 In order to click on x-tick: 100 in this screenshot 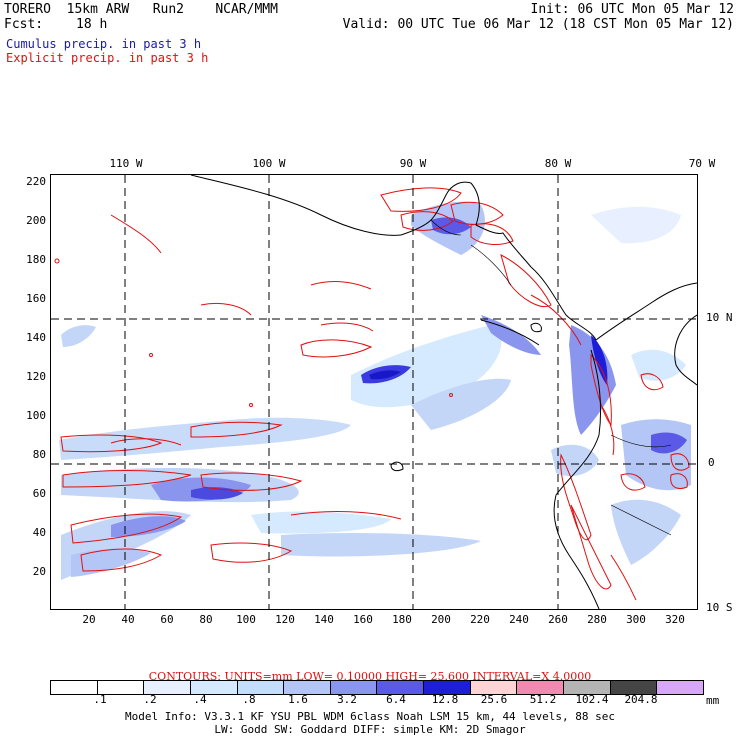, I will do `click(246, 619)`.